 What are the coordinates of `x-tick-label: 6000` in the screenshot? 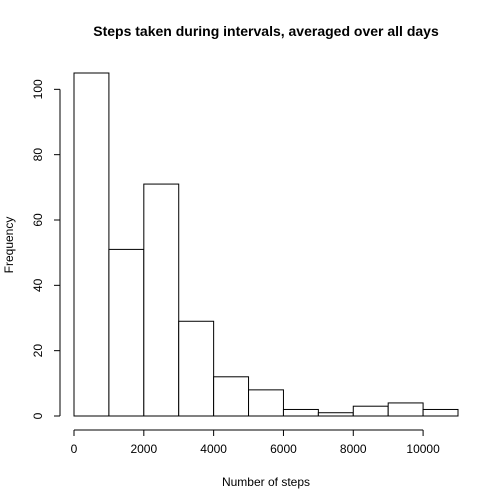 It's located at (283, 449).